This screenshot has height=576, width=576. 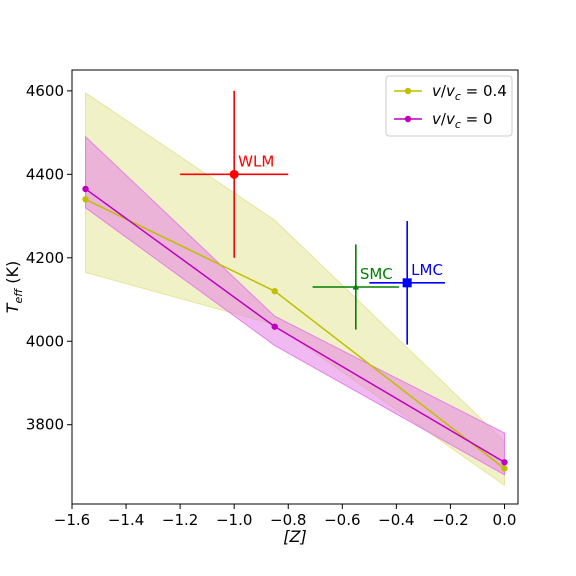 I want to click on y-axis-label: Teff (K), so click(x=14, y=287).